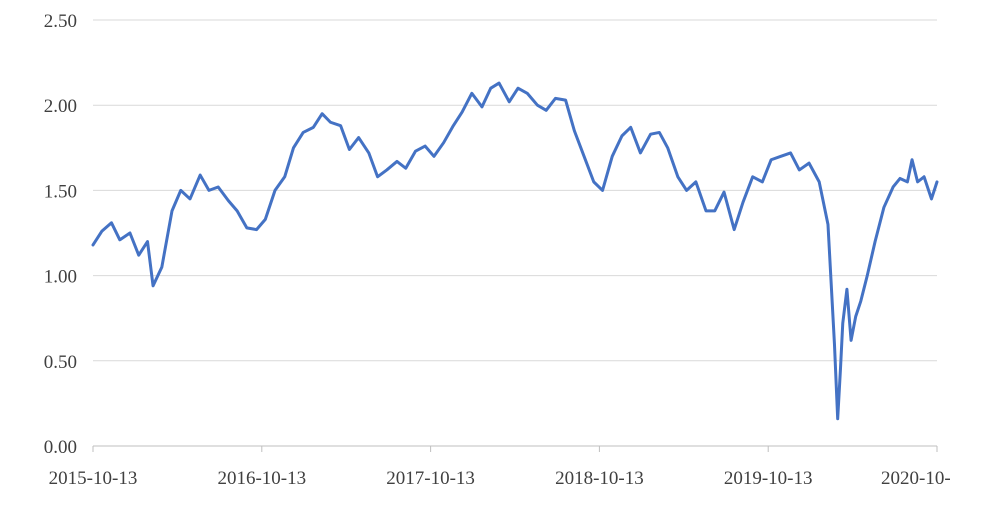 Image resolution: width=1000 pixels, height=508 pixels. Describe the element at coordinates (60, 362) in the screenshot. I see `y-tick-label: 0.50` at that location.